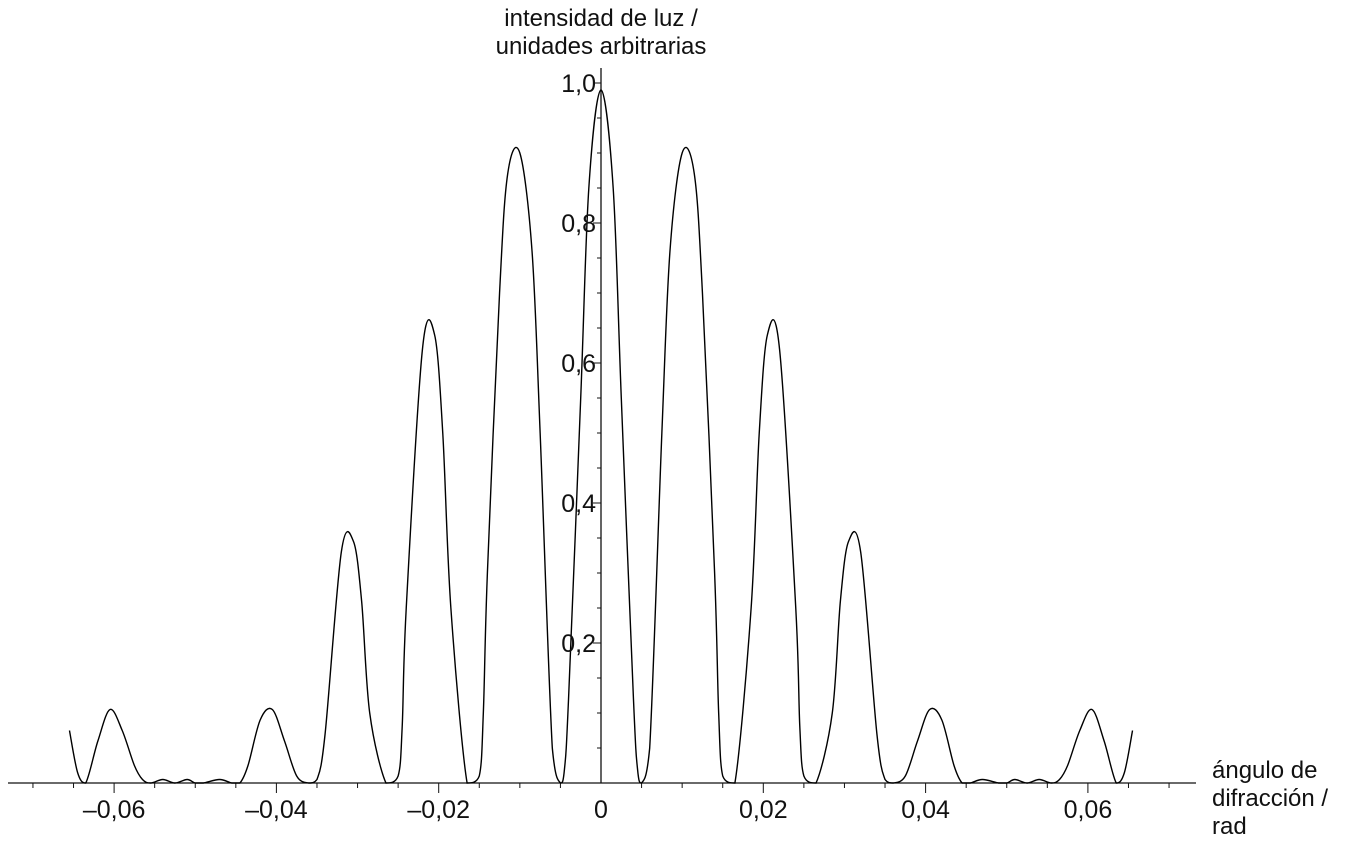  What do you see at coordinates (1270, 798) in the screenshot?
I see `x-axis-title-line-2: difracción /` at bounding box center [1270, 798].